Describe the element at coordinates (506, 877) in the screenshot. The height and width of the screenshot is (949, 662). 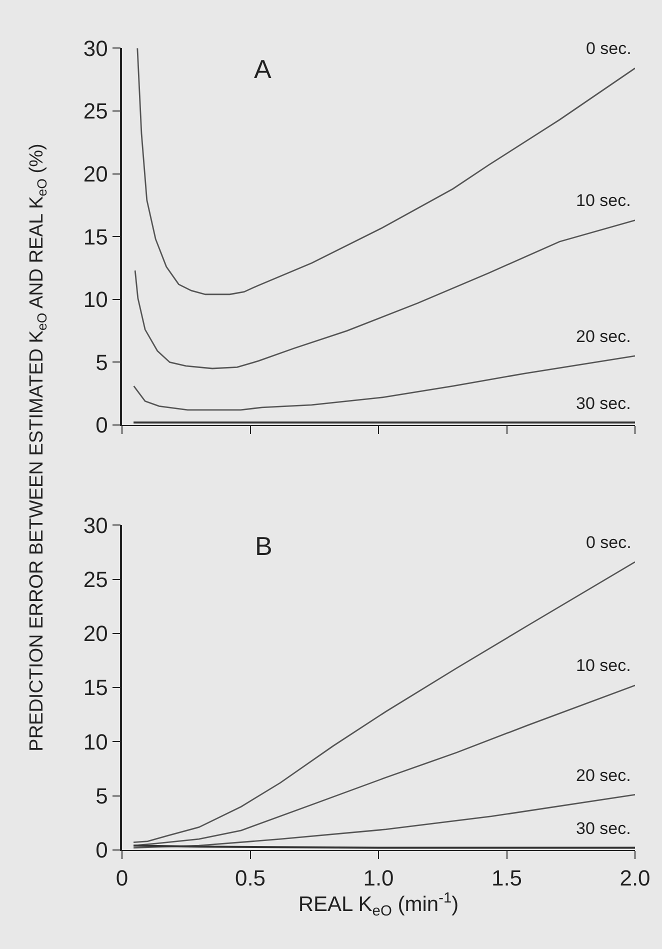
I see `x-tick-label: 1.5` at that location.